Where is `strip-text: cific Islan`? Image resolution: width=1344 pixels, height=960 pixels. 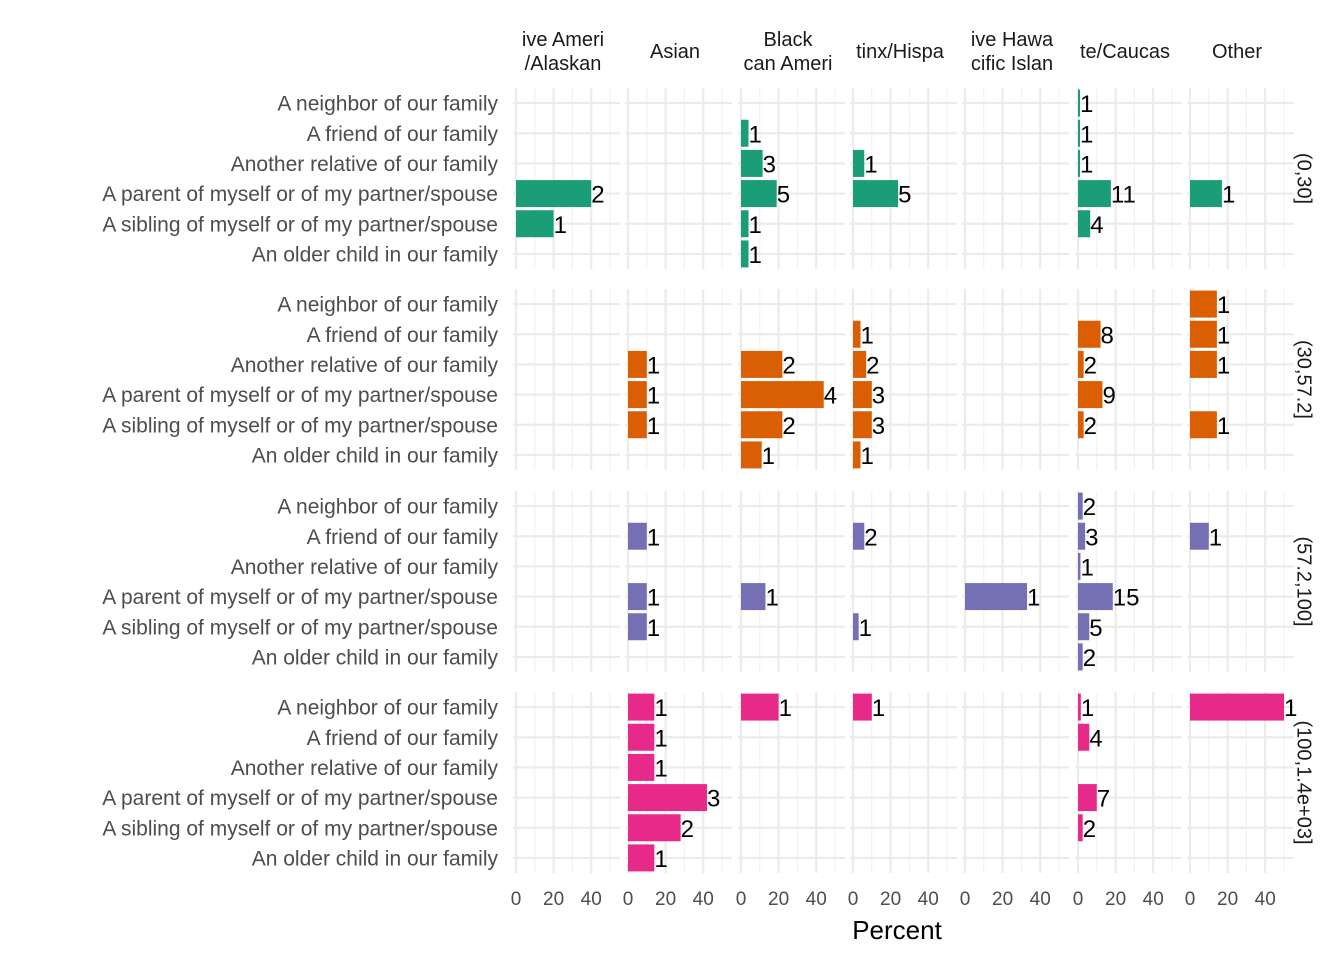
strip-text: cific Islan is located at coordinates (1012, 64).